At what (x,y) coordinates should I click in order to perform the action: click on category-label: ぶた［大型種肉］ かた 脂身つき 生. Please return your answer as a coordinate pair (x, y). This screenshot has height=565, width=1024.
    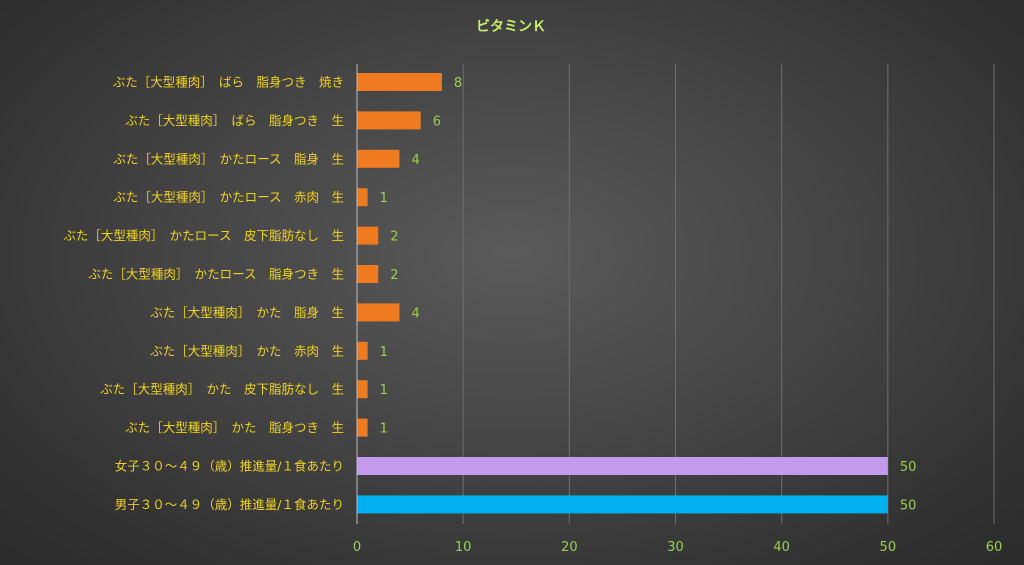
    Looking at the image, I should click on (234, 427).